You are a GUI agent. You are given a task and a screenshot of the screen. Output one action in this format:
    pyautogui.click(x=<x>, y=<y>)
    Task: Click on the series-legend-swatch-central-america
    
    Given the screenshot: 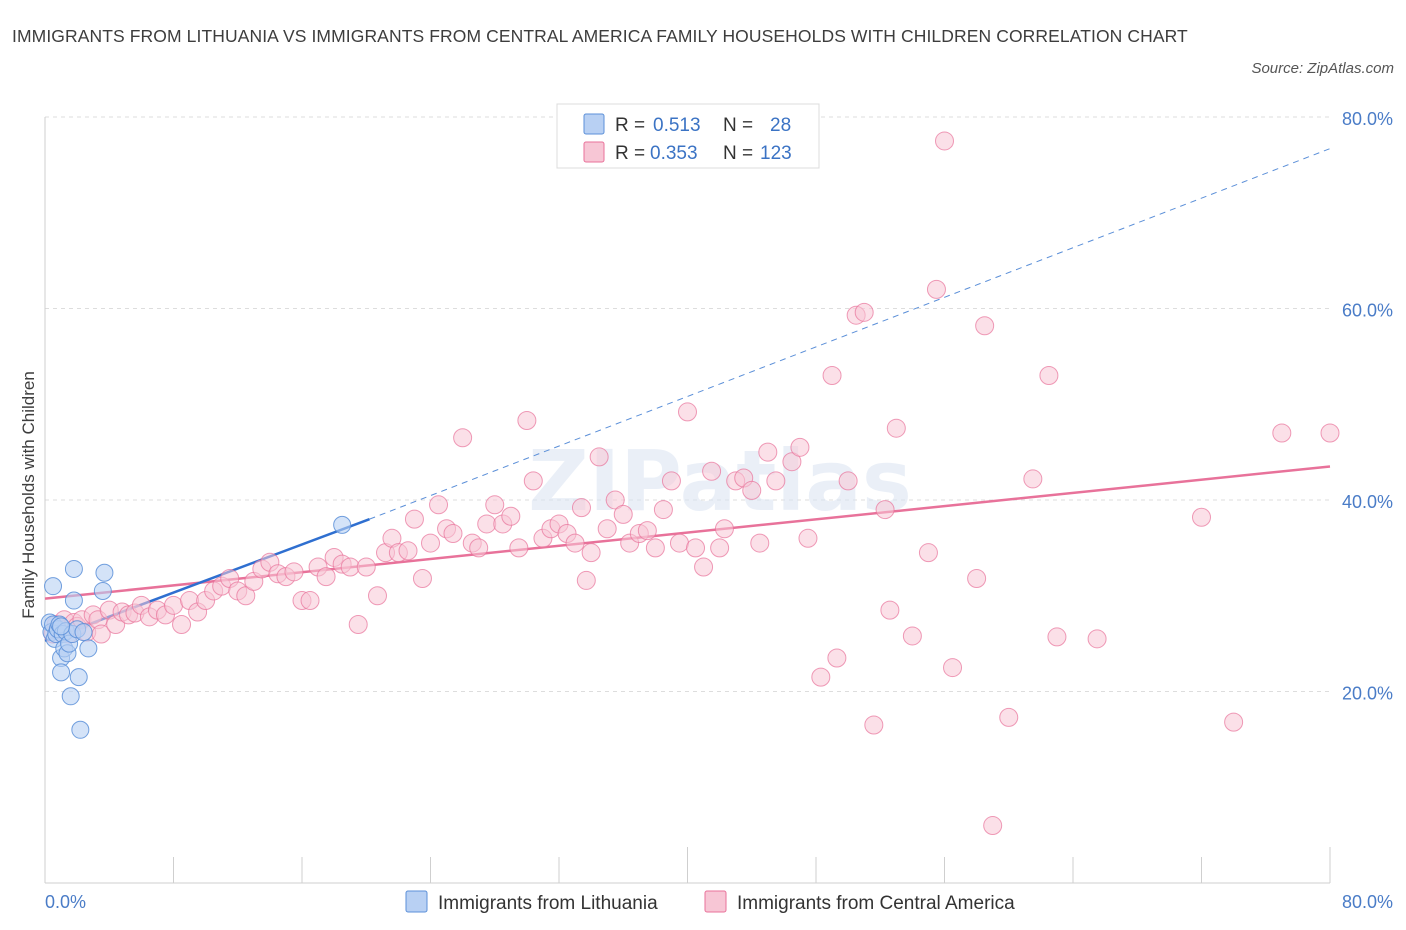 What is the action you would take?
    pyautogui.click(x=715, y=901)
    